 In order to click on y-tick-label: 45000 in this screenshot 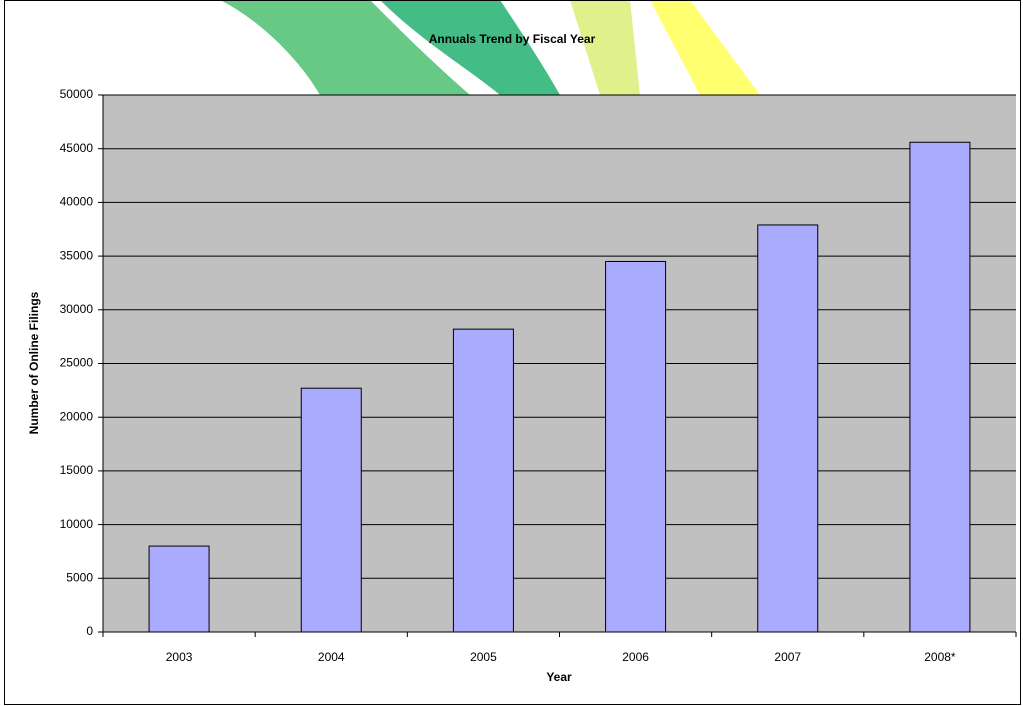, I will do `click(77, 148)`.